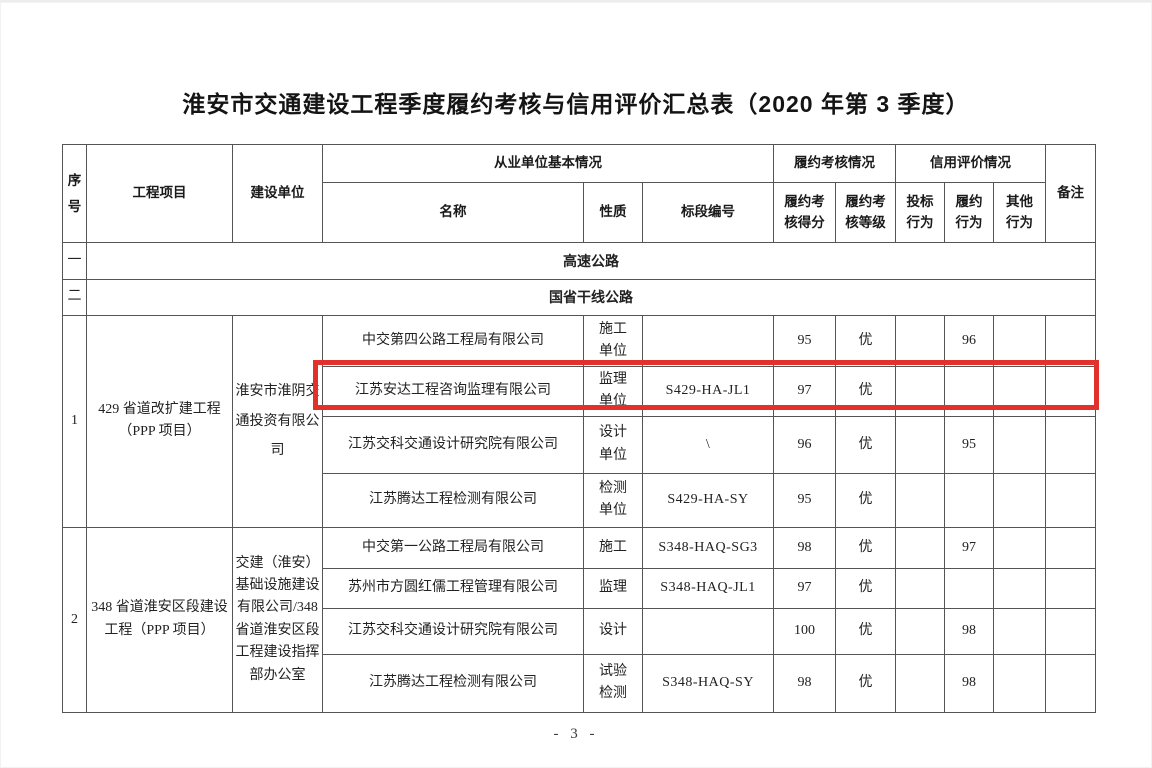 This screenshot has width=1152, height=768. I want to click on project-seq: 1, so click(74, 421).